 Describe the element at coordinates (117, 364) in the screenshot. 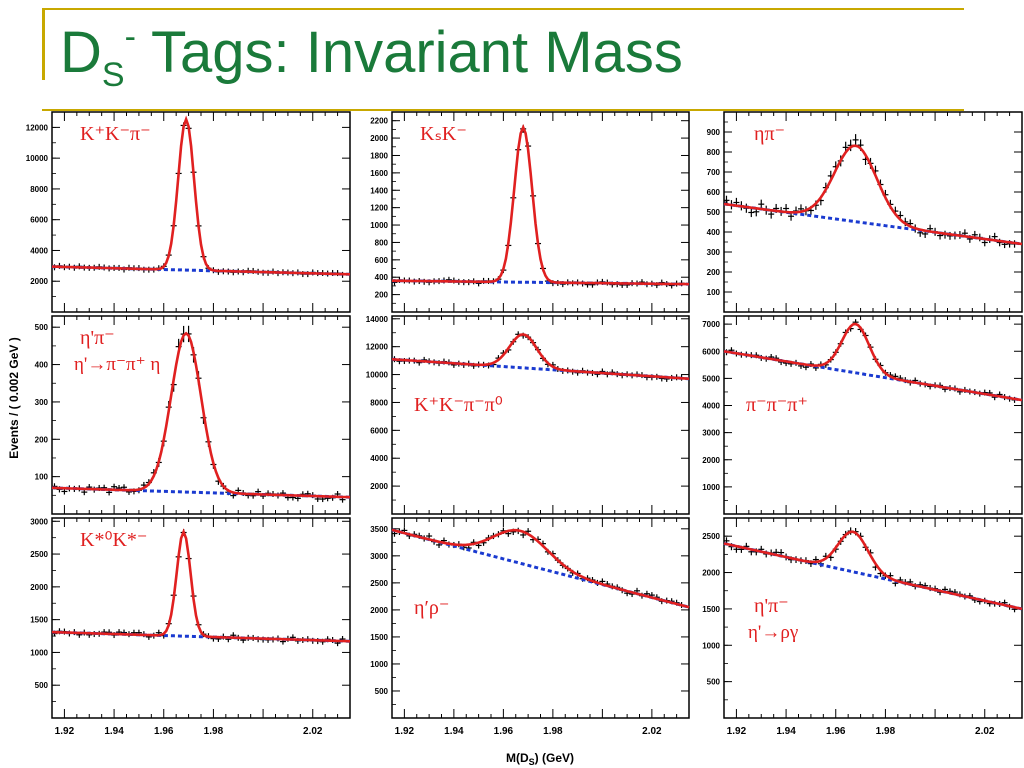

I see `decay-sublabel: η'→π⁻π⁺ η` at that location.